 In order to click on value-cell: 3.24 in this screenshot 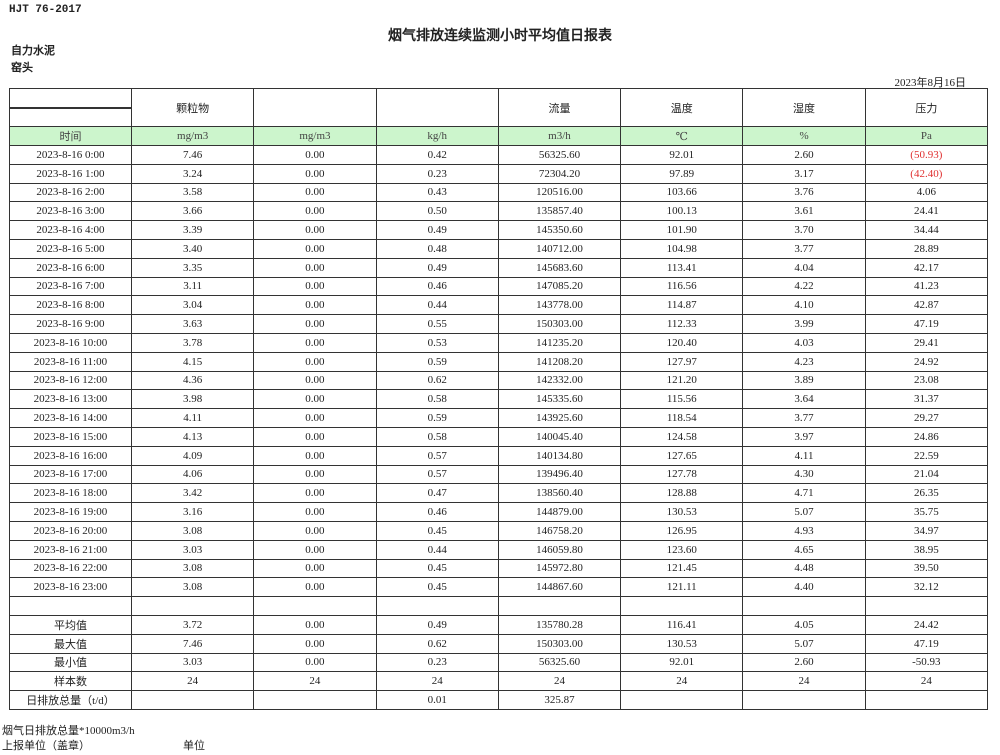, I will do `click(192, 173)`.